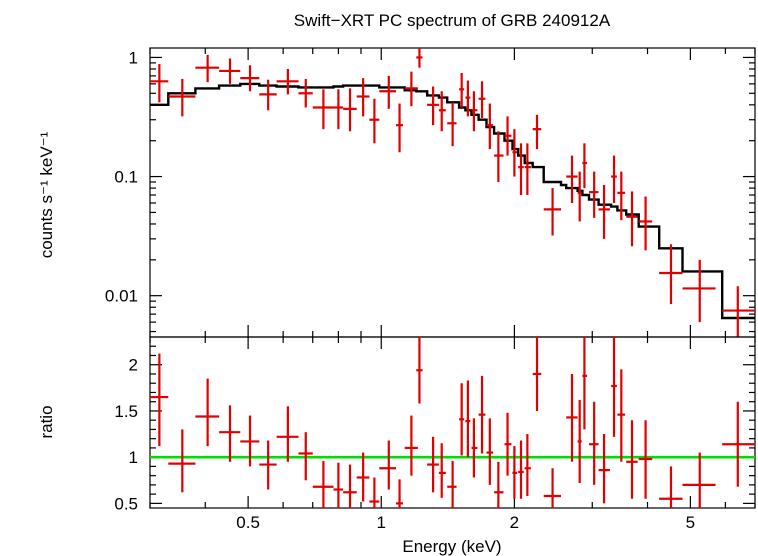 This screenshot has width=758, height=556. Describe the element at coordinates (126, 411) in the screenshot. I see `bottom-y-tick-label: 1.5` at that location.